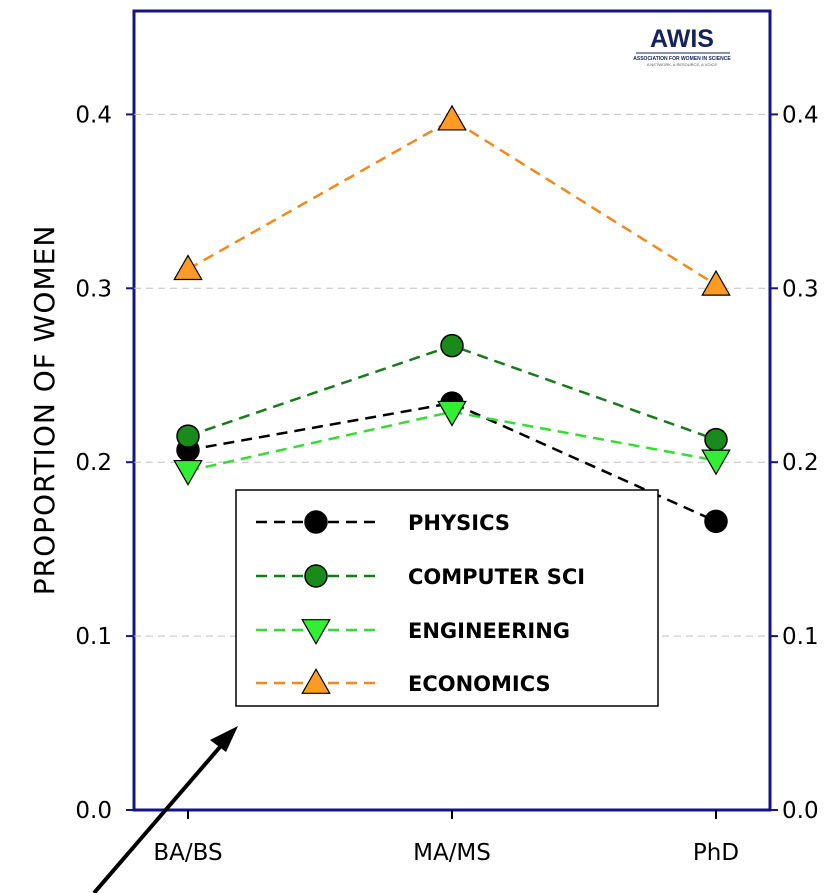 The width and height of the screenshot is (832, 893). What do you see at coordinates (459, 523) in the screenshot?
I see `legend-label-physics: PHYSICS` at bounding box center [459, 523].